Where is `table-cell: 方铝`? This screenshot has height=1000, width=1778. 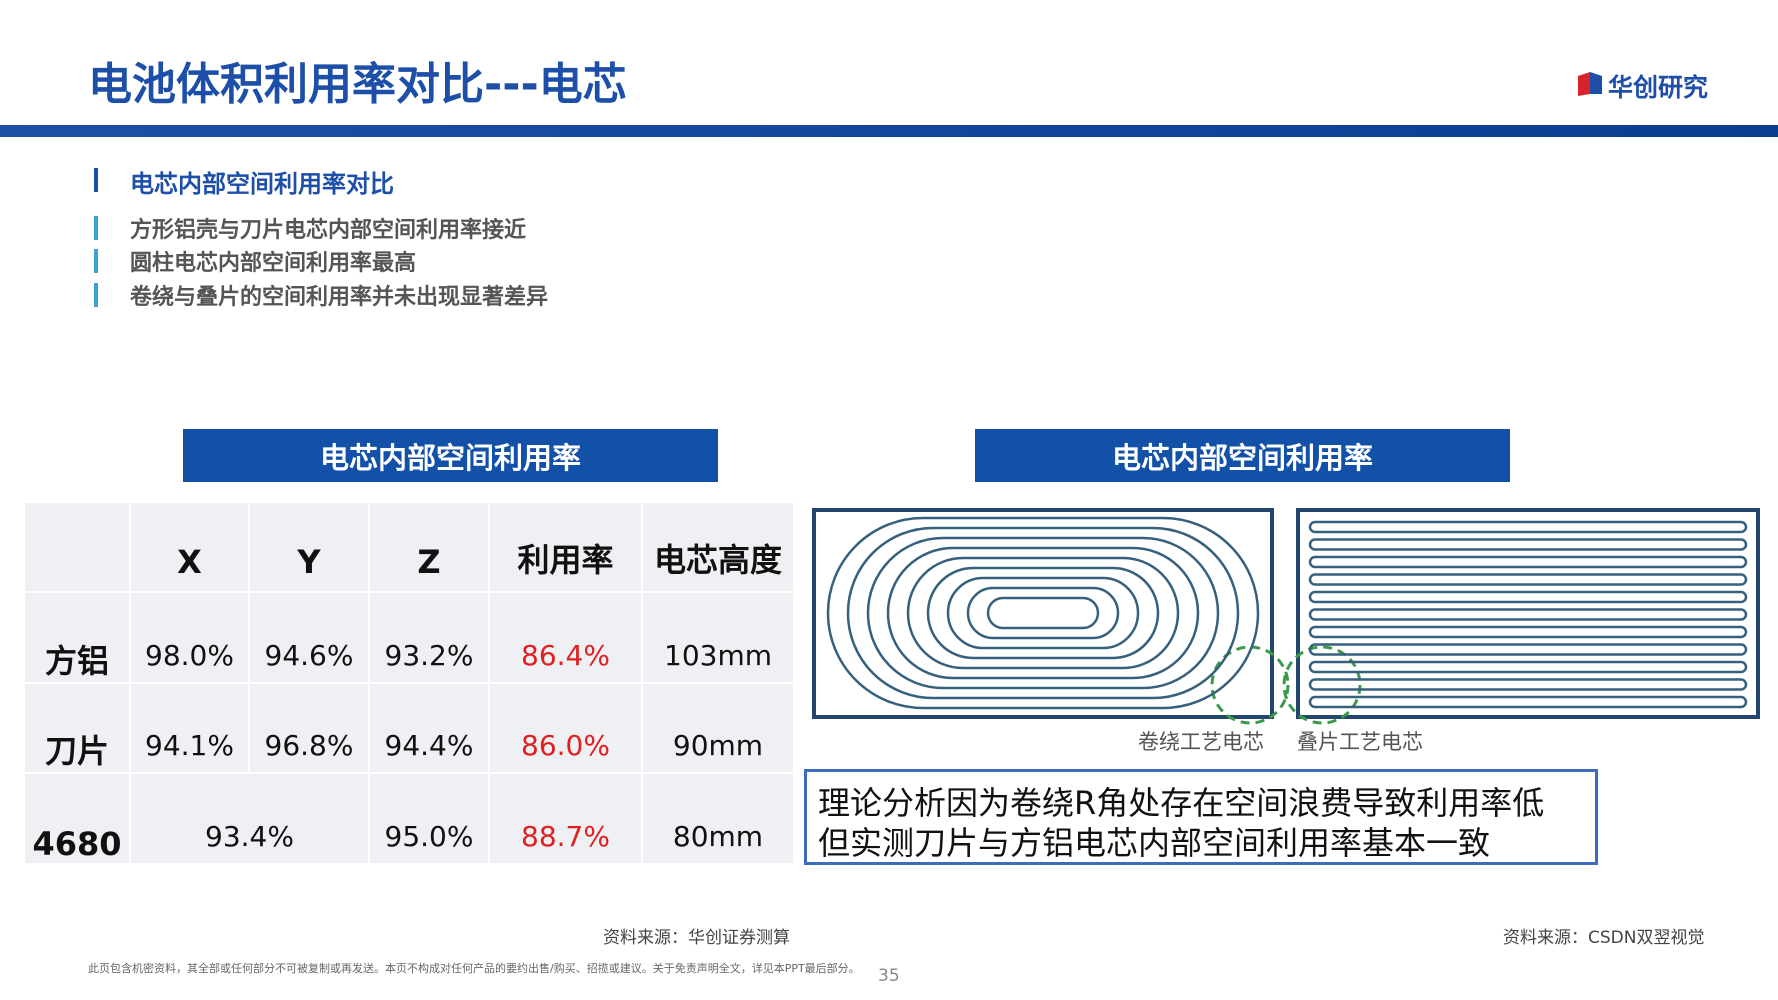 table-cell: 方铝 is located at coordinates (77, 637).